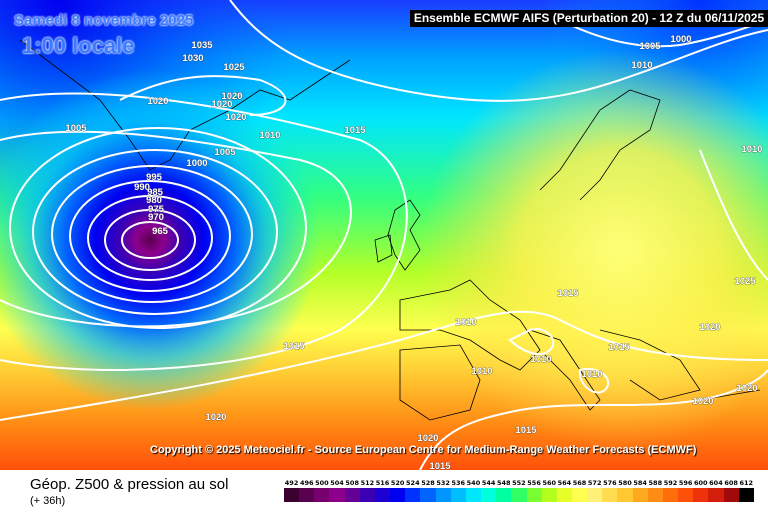 This screenshot has width=768, height=512. I want to click on scale-value: 536, so click(458, 483).